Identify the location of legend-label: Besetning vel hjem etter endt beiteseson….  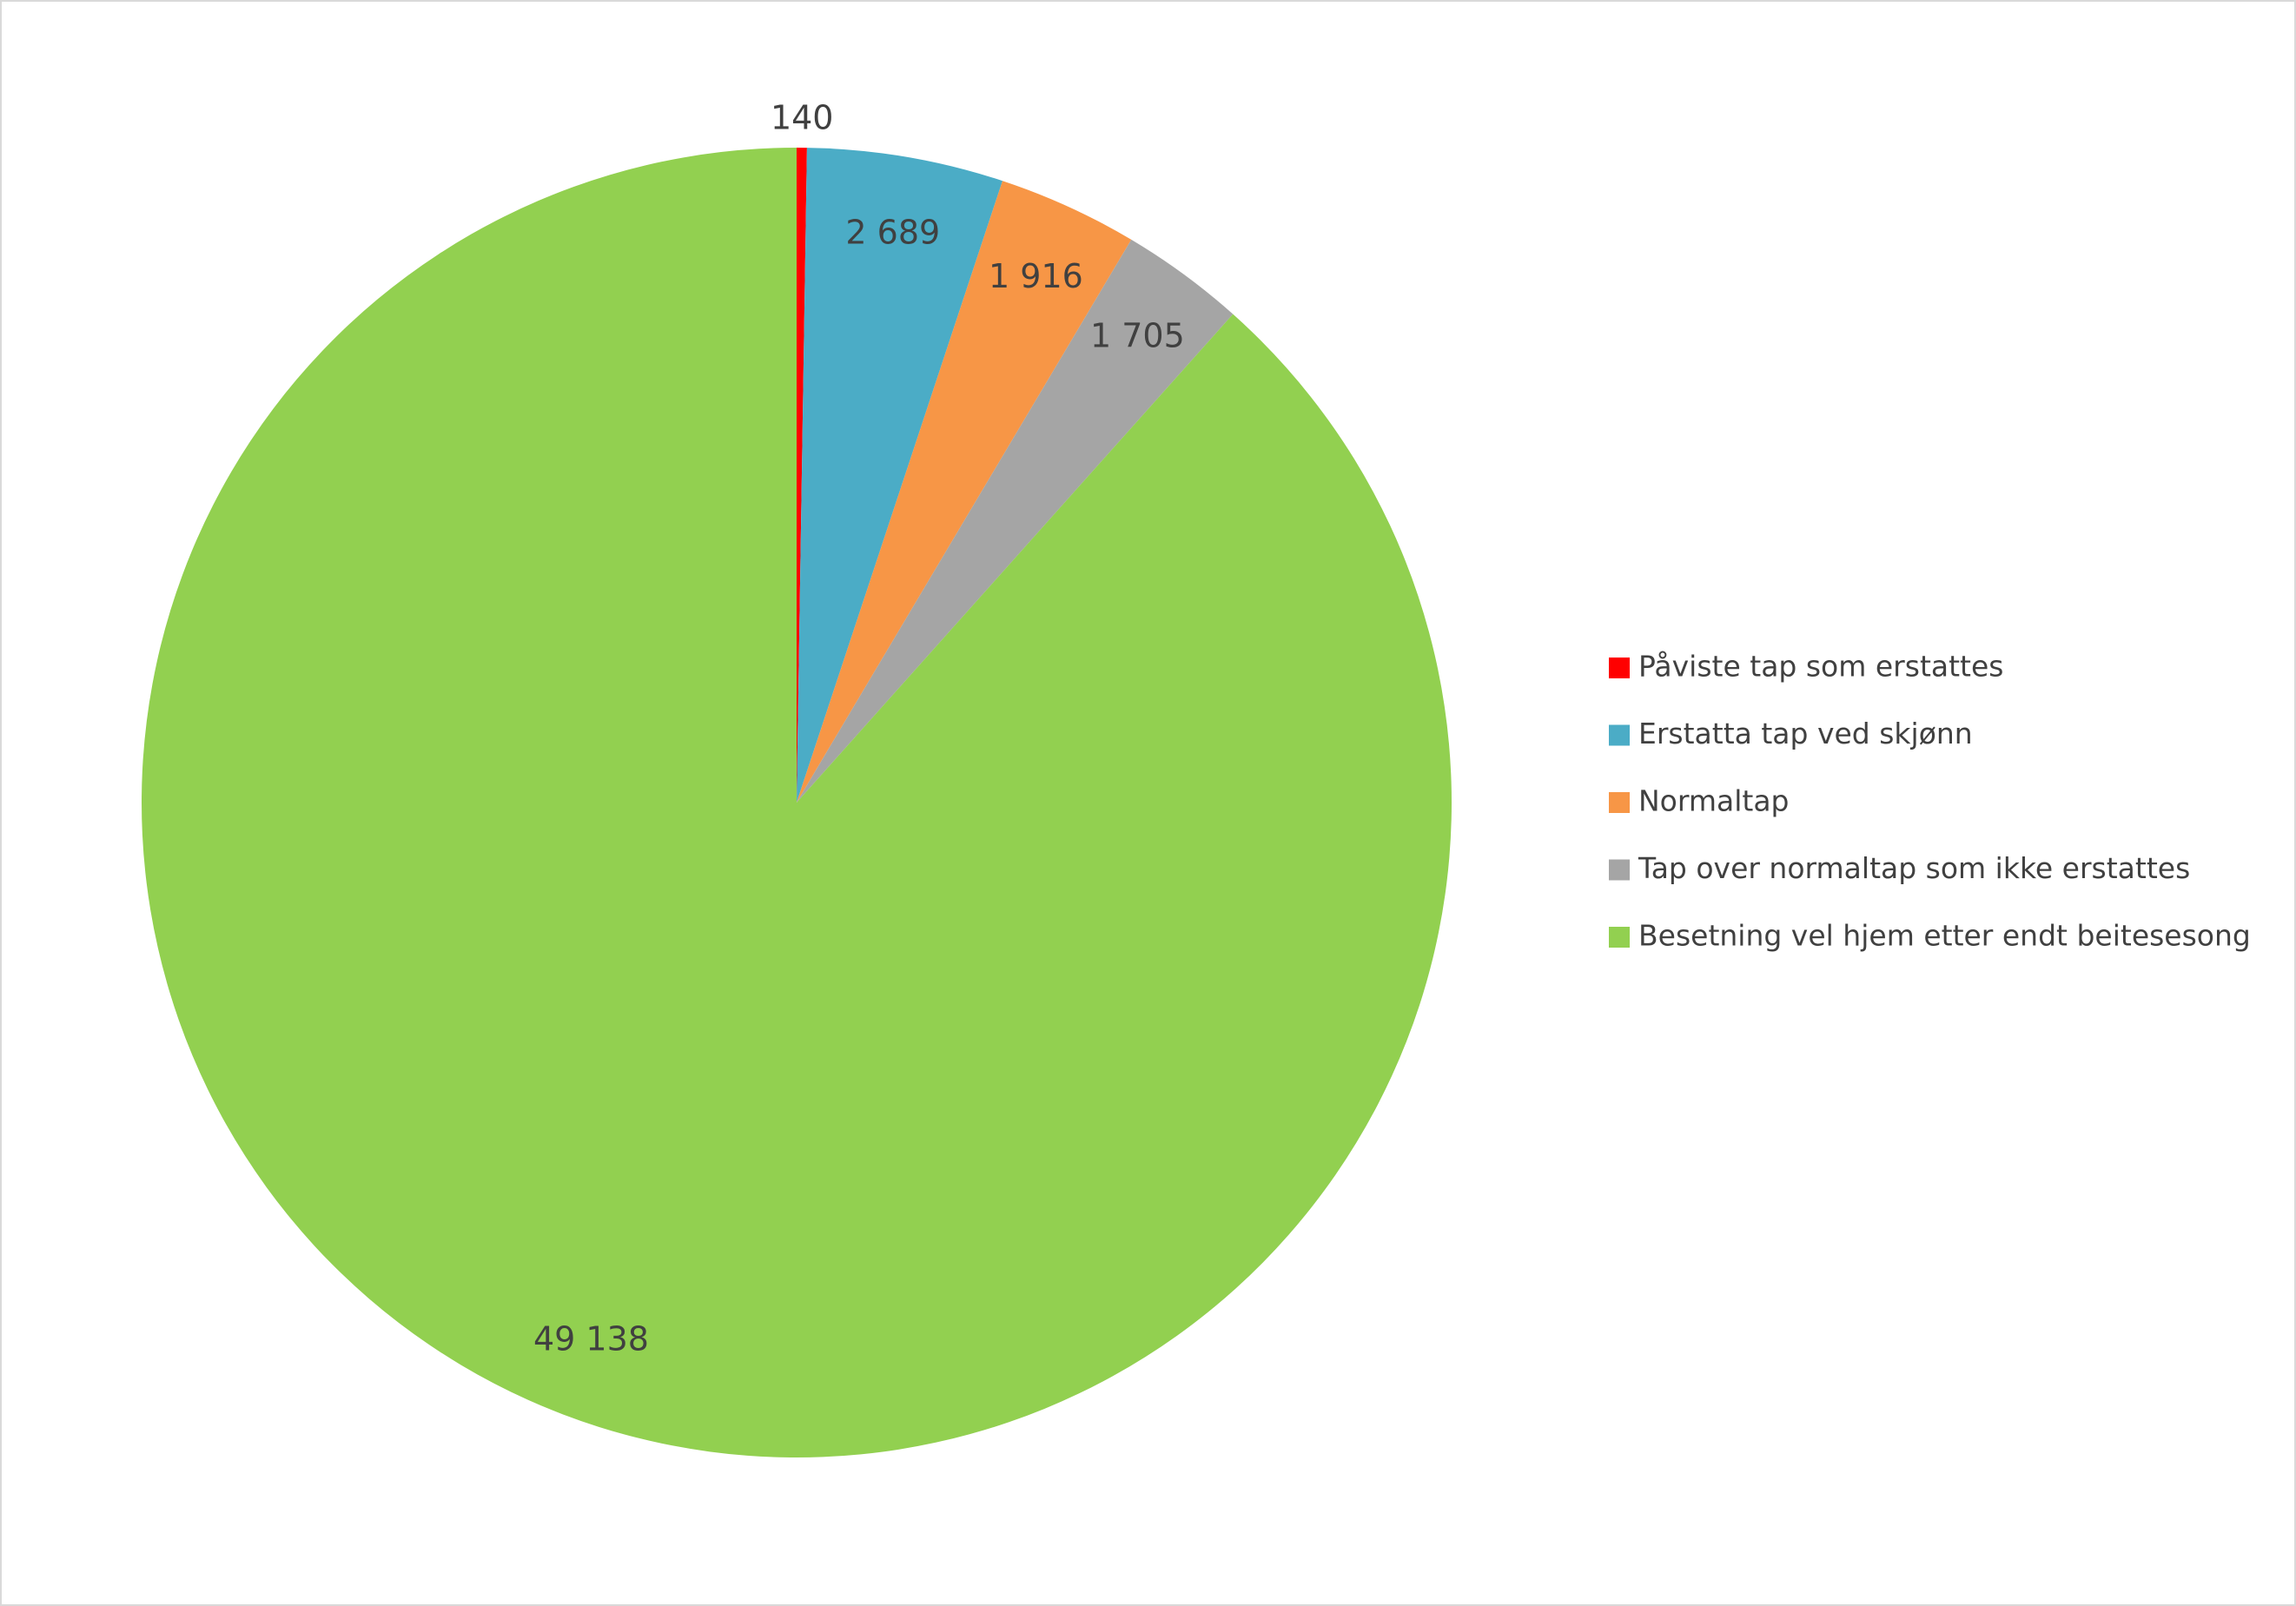
(1944, 936).